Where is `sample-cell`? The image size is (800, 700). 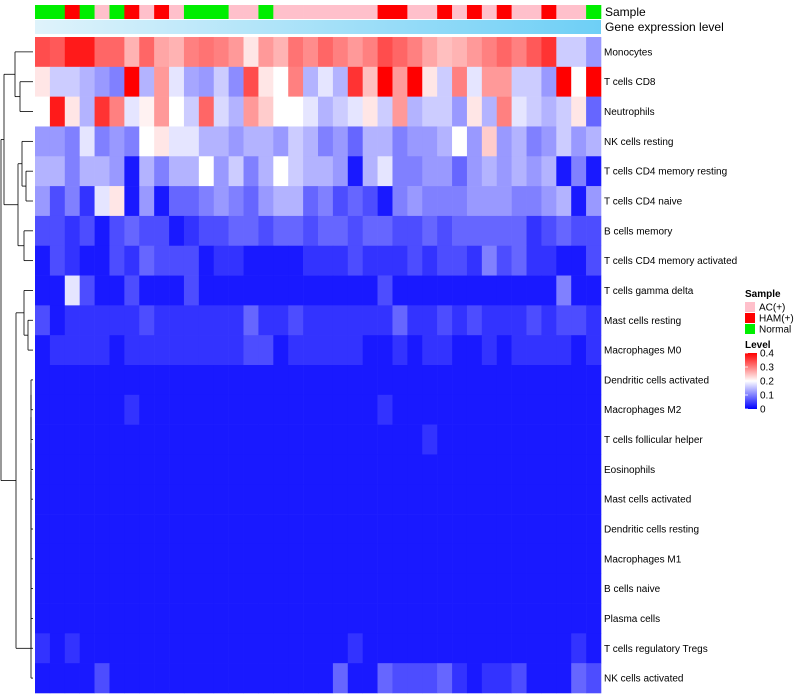
sample-cell is located at coordinates (400, 12).